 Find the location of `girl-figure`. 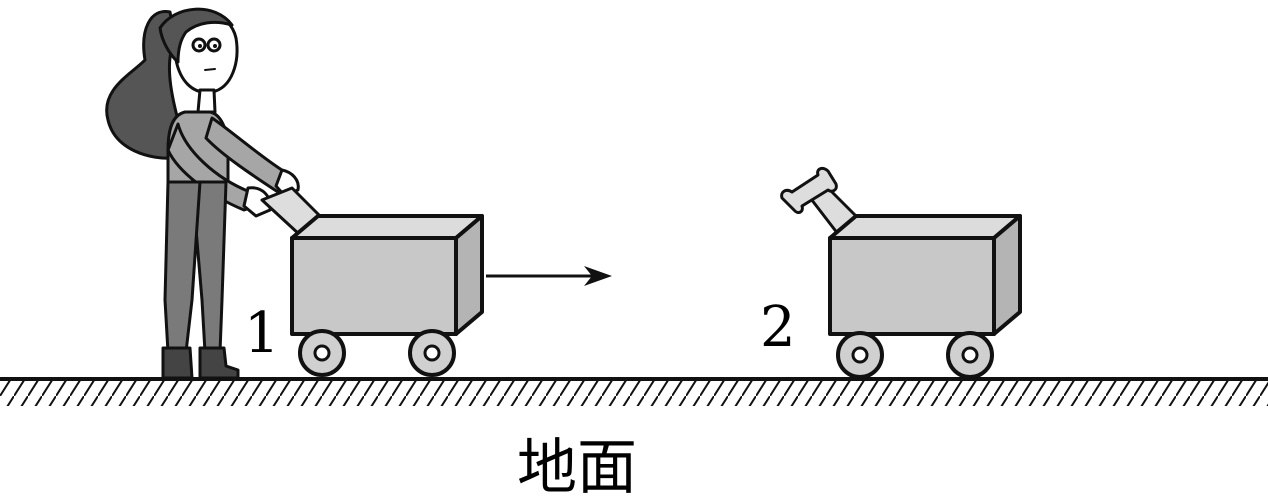

girl-figure is located at coordinates (202, 193).